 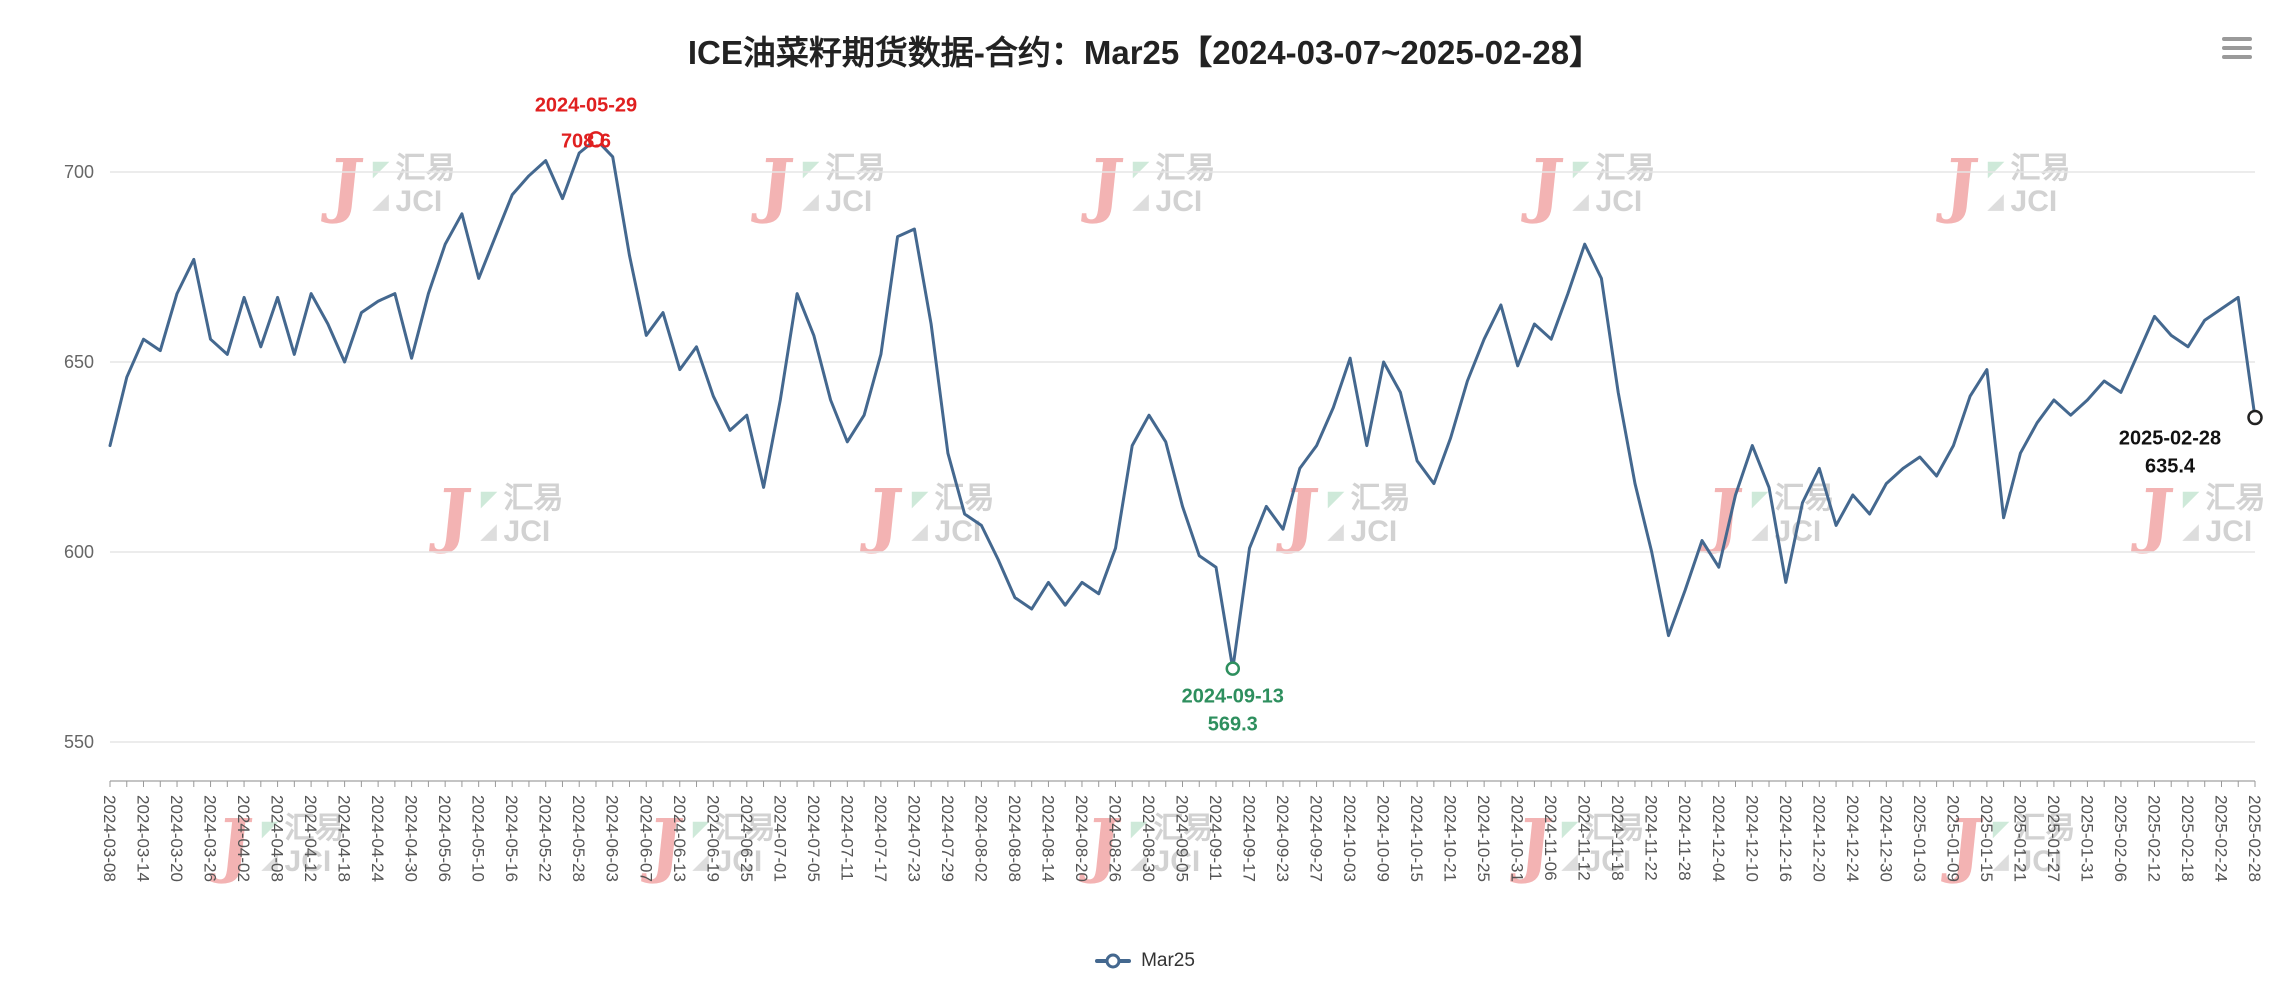 What do you see at coordinates (1114, 838) in the screenshot?
I see `x-tick-label: 2024-08-26` at bounding box center [1114, 838].